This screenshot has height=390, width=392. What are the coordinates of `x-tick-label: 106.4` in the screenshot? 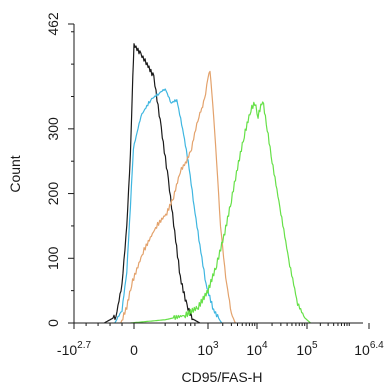 It's located at (369, 349).